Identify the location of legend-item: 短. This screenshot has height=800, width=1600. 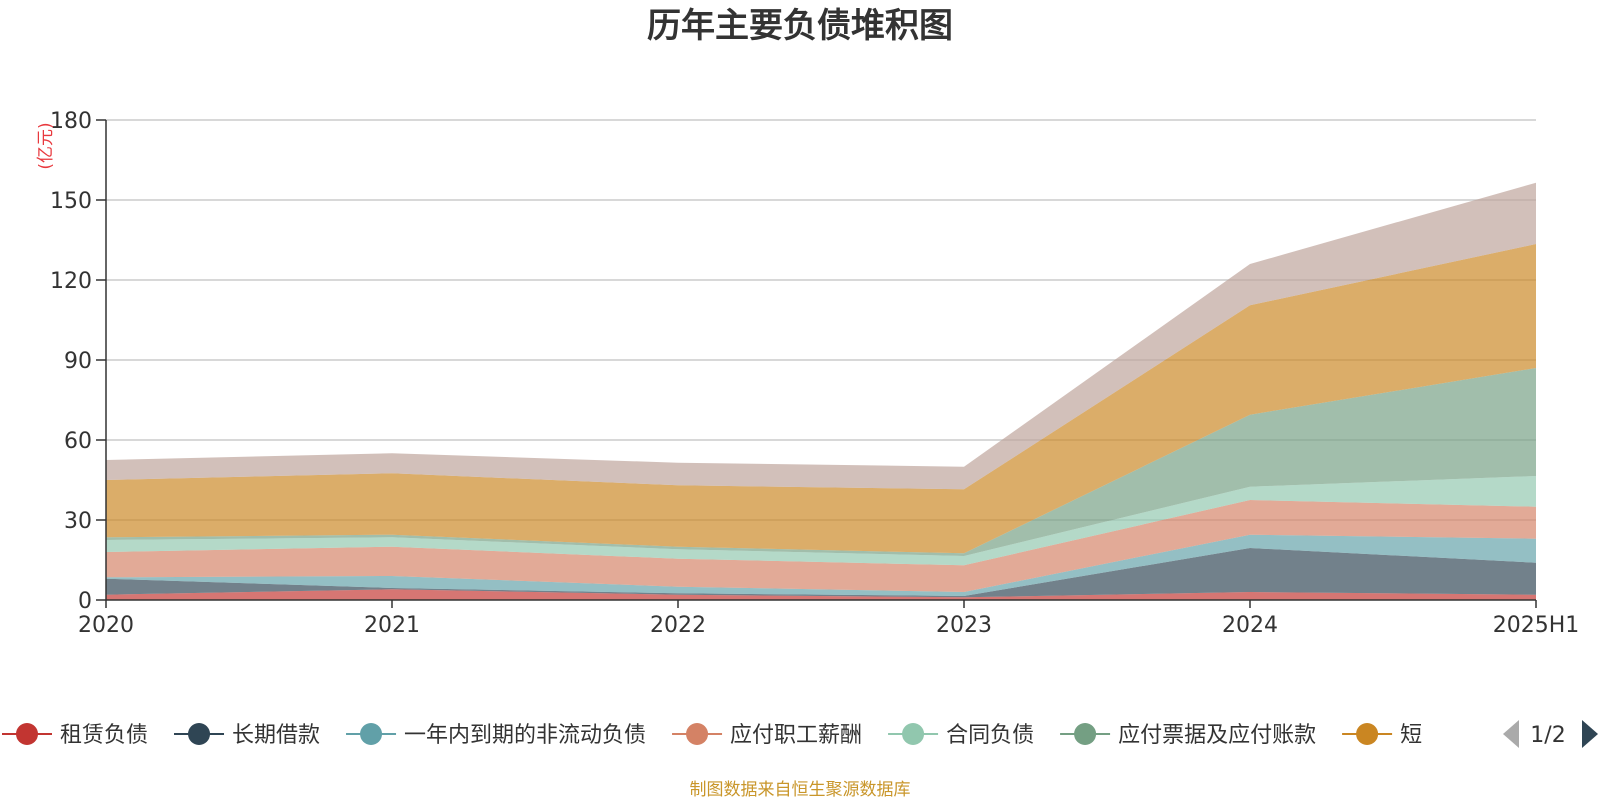
(1382, 735).